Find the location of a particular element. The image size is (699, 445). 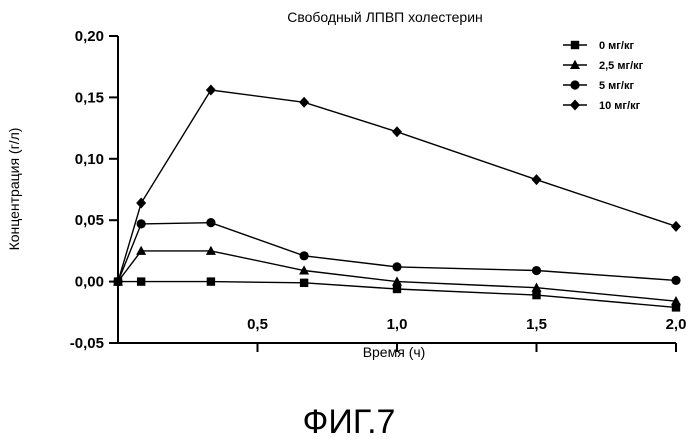

x-tick-label: 1,5 is located at coordinates (536, 324).